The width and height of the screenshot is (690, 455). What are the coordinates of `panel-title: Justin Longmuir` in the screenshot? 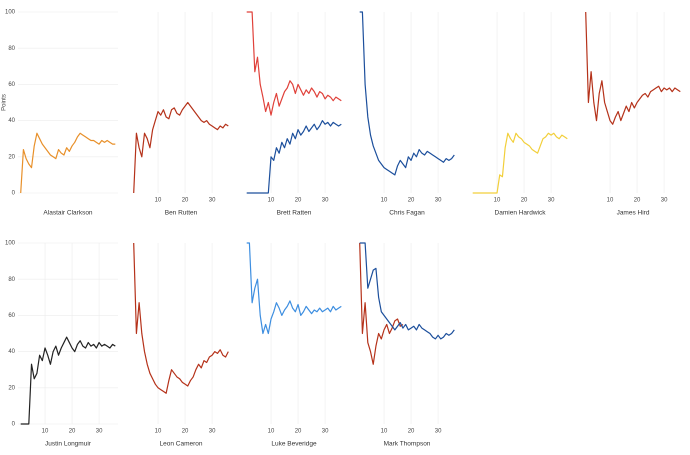 It's located at (68, 444).